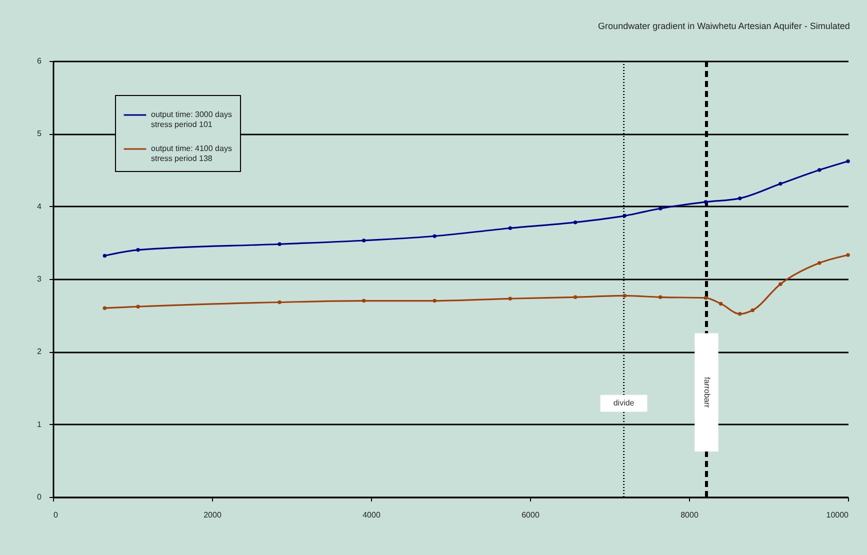 The image size is (867, 555). Describe the element at coordinates (689, 515) in the screenshot. I see `x-tick-label: 8000` at that location.